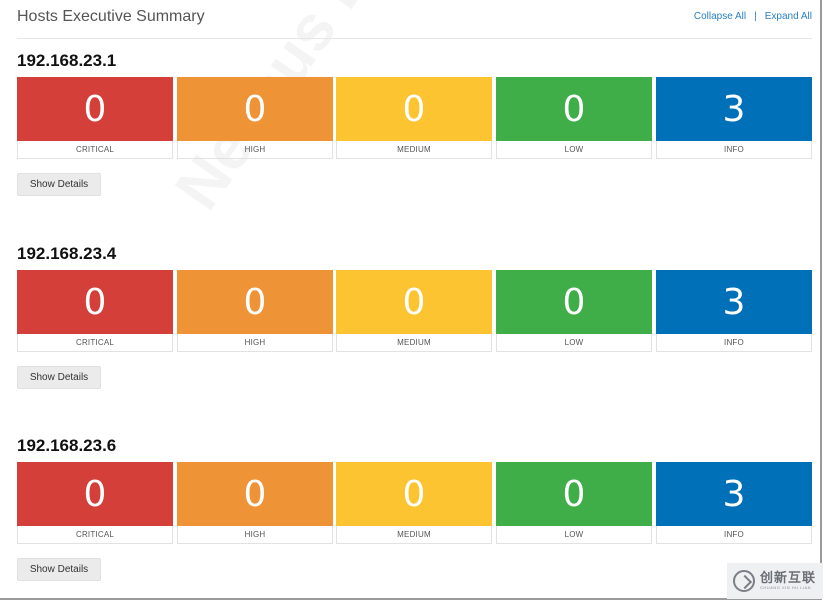  Describe the element at coordinates (786, 587) in the screenshot. I see `brand-name-en: CHUANG XIN HU LIAN` at that location.